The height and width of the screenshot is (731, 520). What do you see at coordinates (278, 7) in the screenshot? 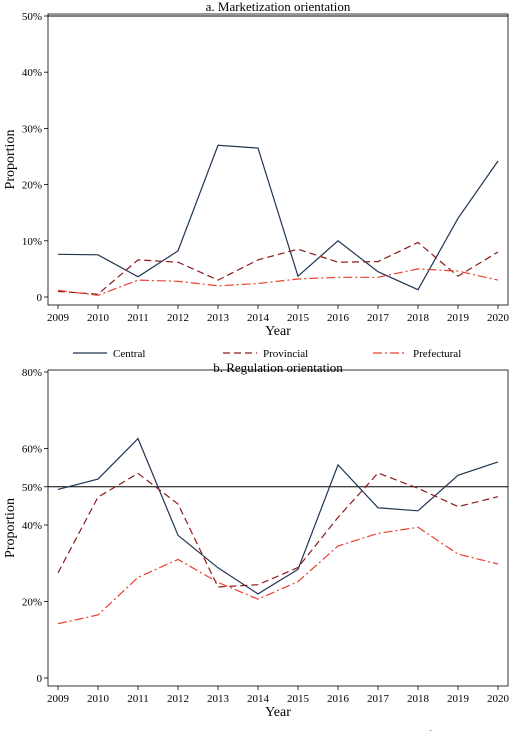
I see `chart-title: a. Marketization orientation` at bounding box center [278, 7].